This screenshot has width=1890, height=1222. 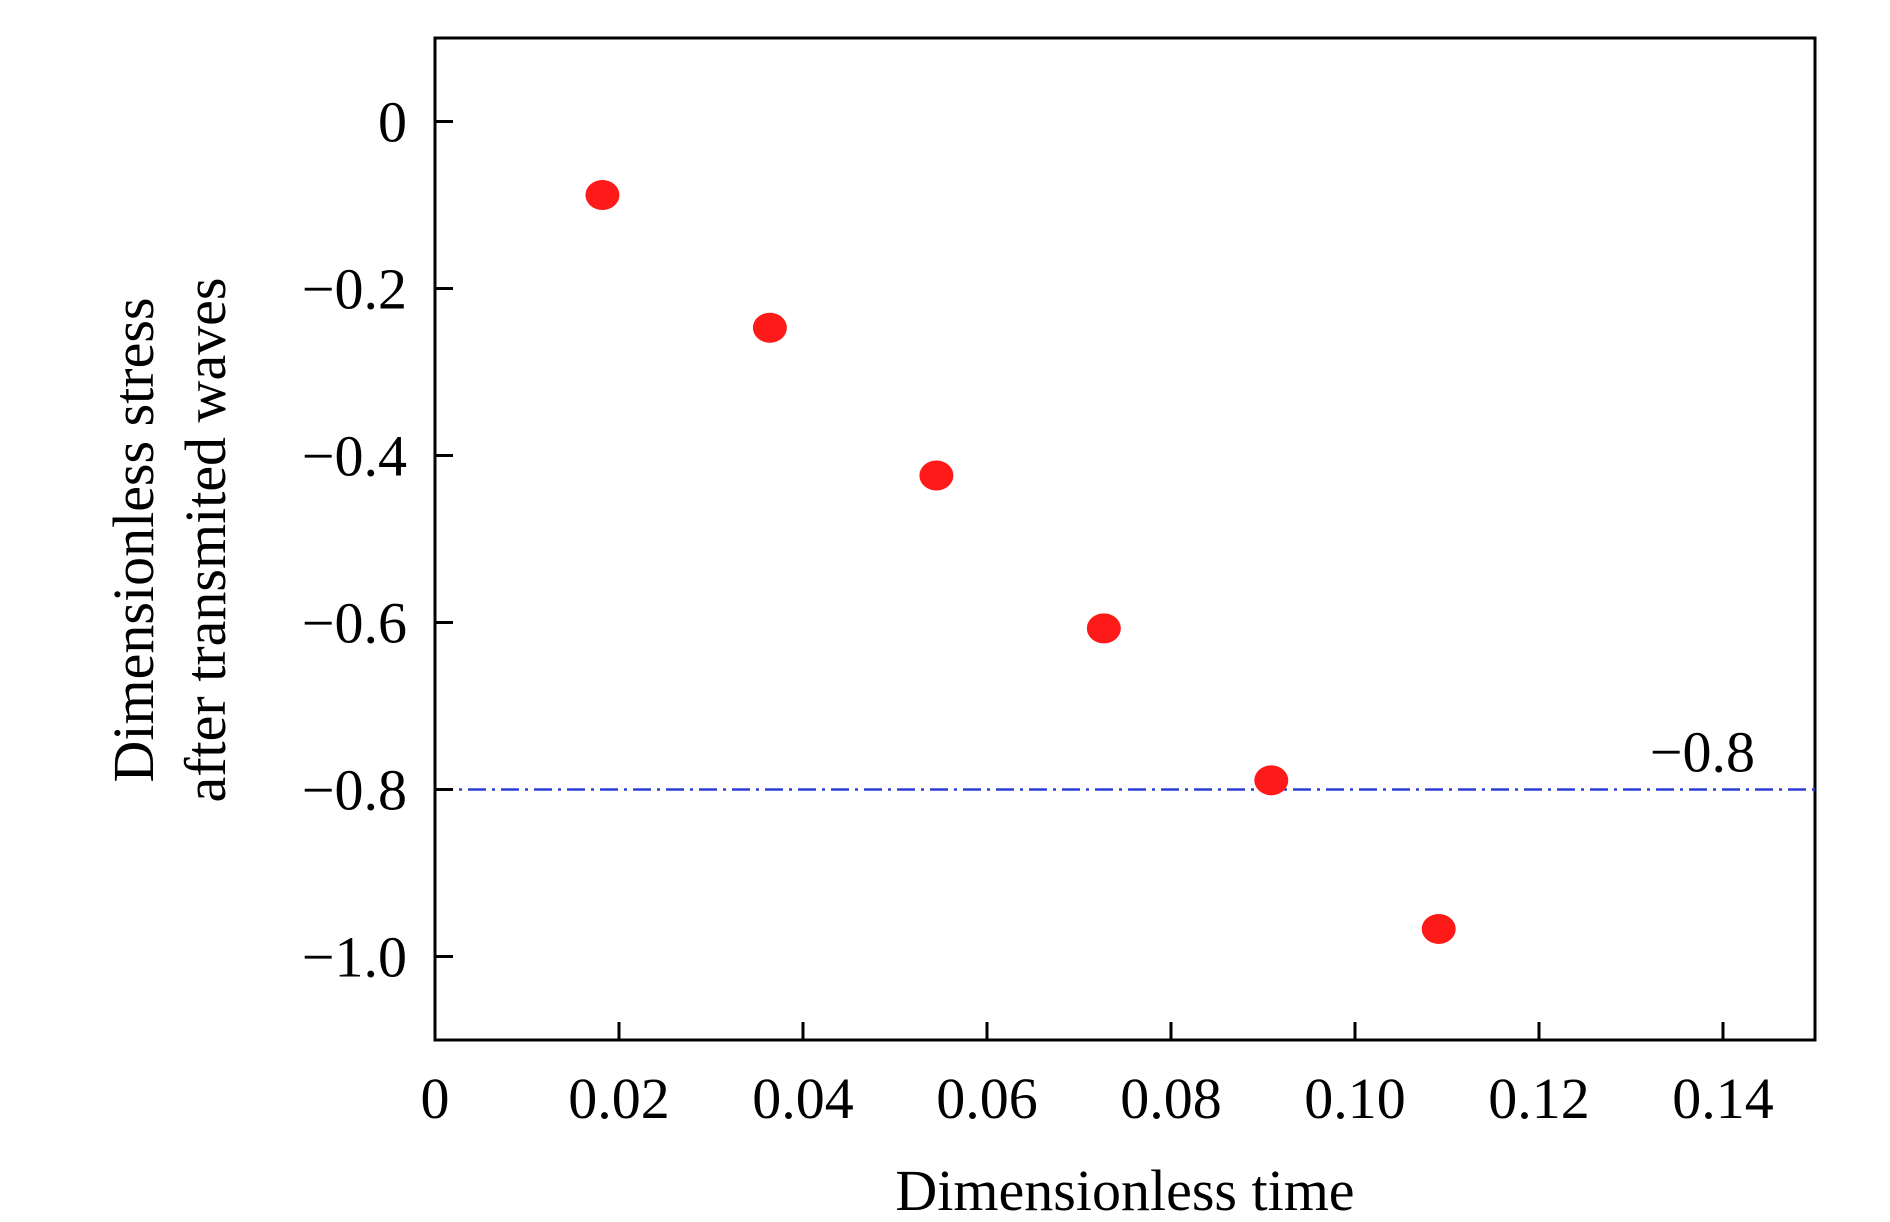 What do you see at coordinates (1125, 755) in the screenshot?
I see `reference-line-group: −0.8` at bounding box center [1125, 755].